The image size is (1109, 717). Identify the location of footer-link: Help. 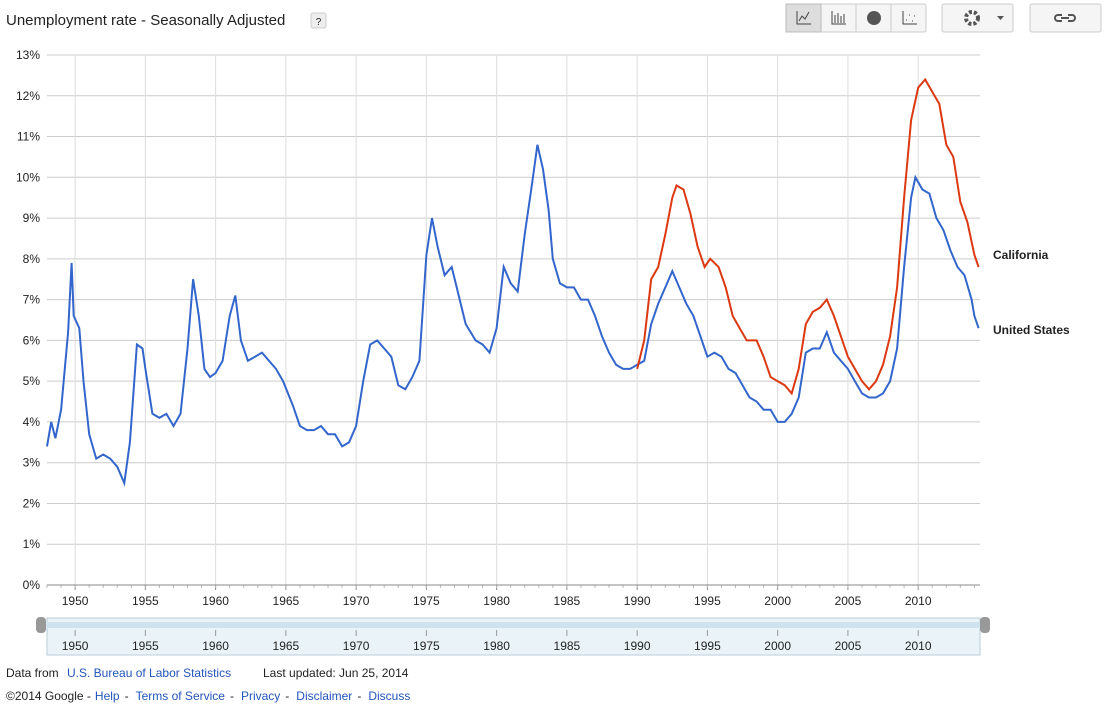
(107, 696).